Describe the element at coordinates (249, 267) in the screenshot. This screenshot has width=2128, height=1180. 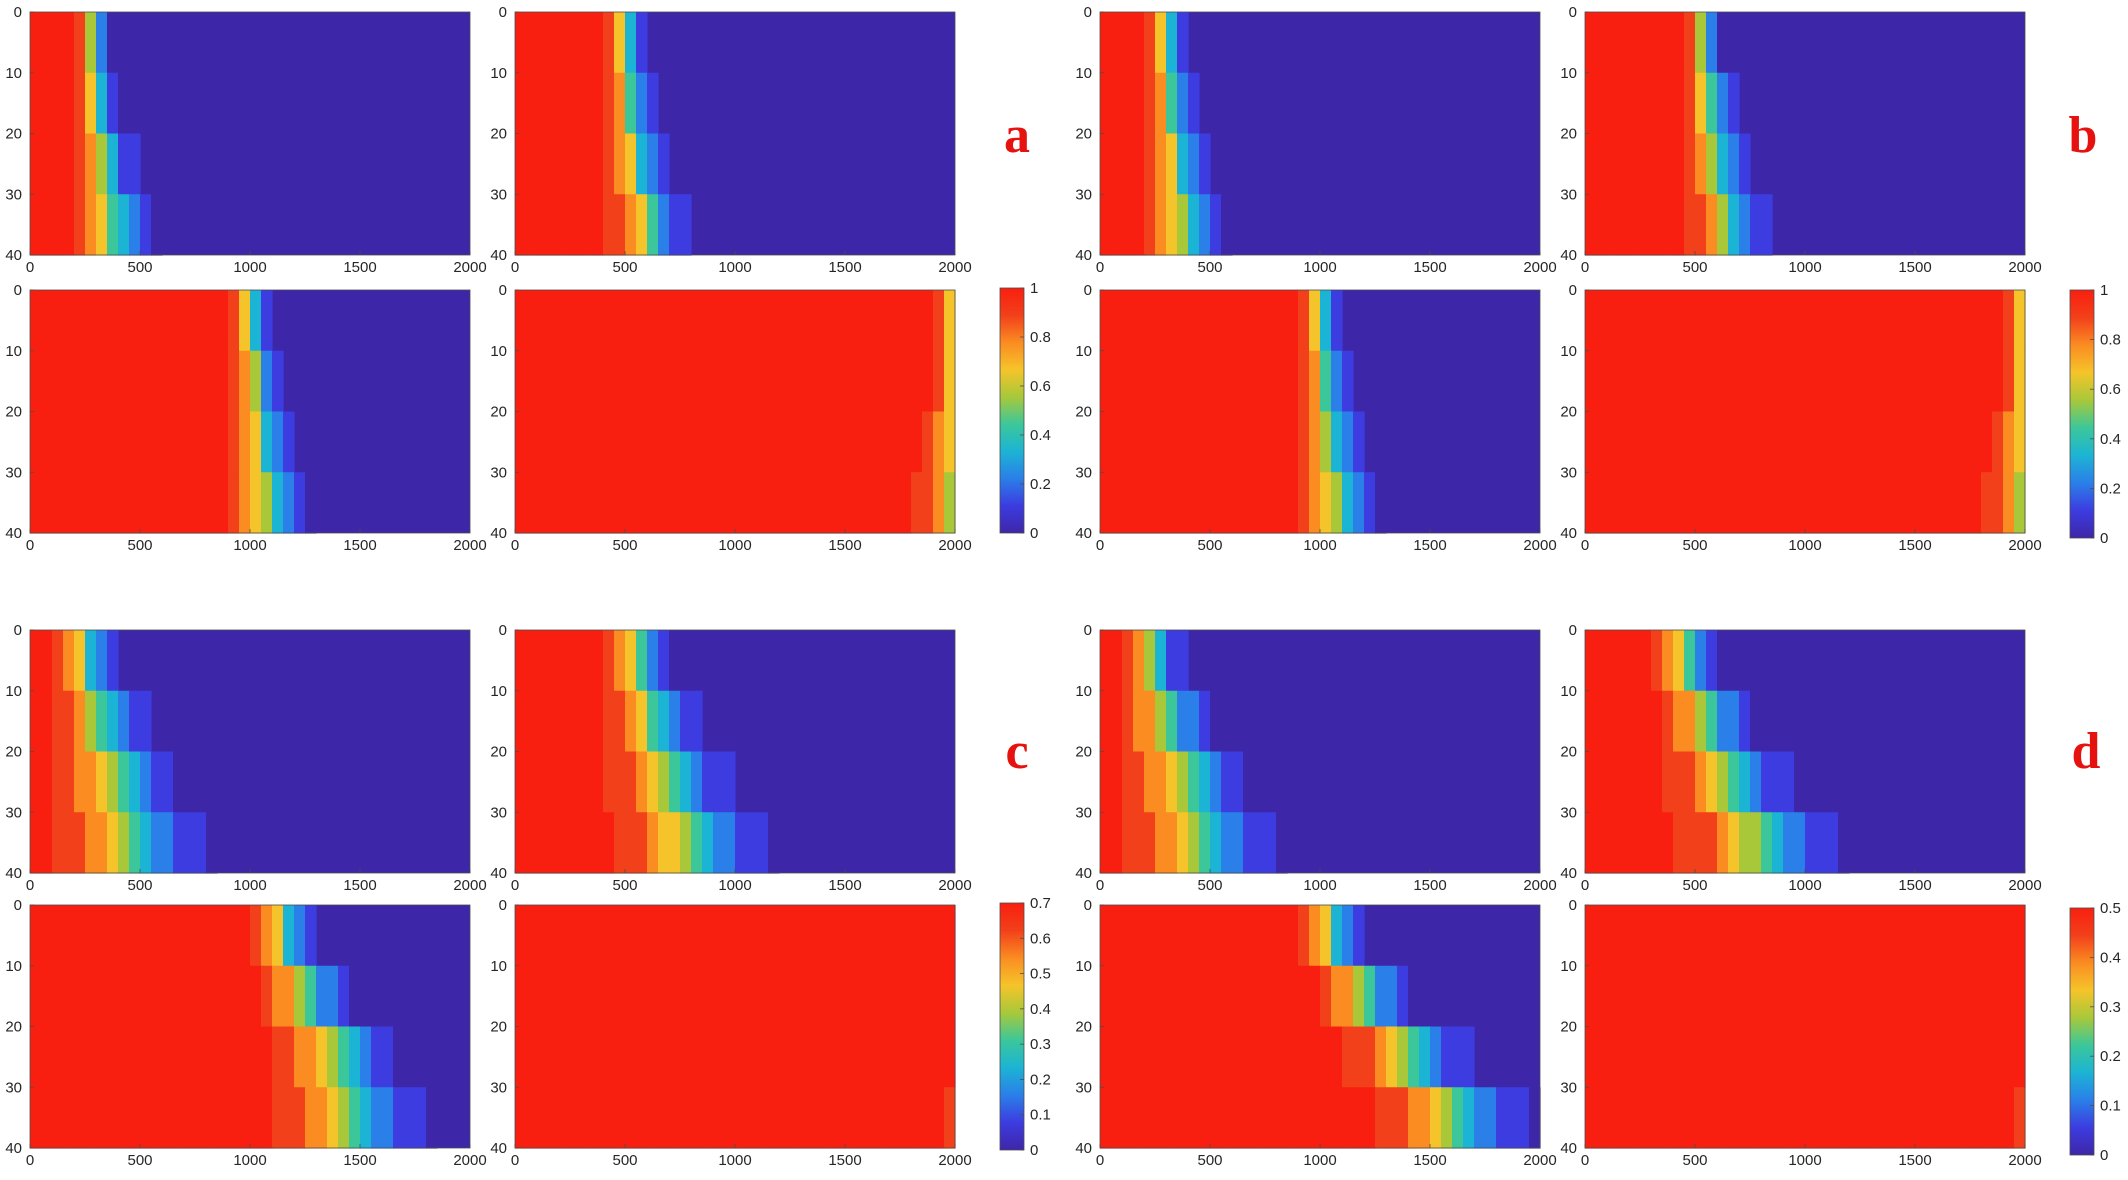
I see `x-tick-label: 1000` at that location.